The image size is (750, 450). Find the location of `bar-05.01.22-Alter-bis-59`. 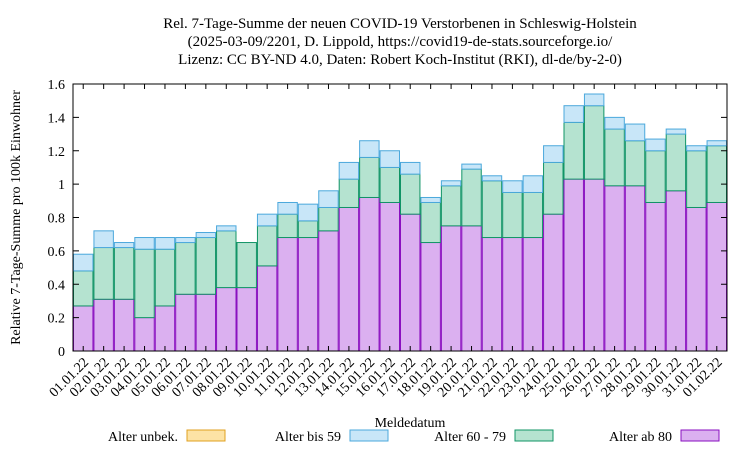

bar-05.01.22-Alter-bis-59 is located at coordinates (165, 243).